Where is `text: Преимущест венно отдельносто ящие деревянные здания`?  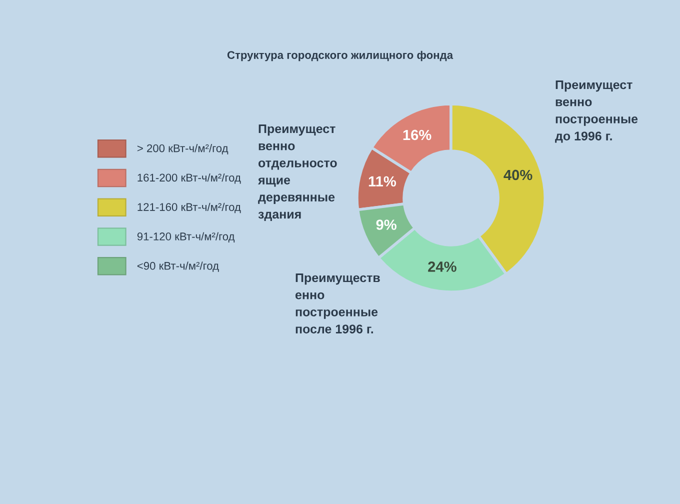 text: Преимущест венно отдельносто ящие деревянные здания is located at coordinates (297, 172).